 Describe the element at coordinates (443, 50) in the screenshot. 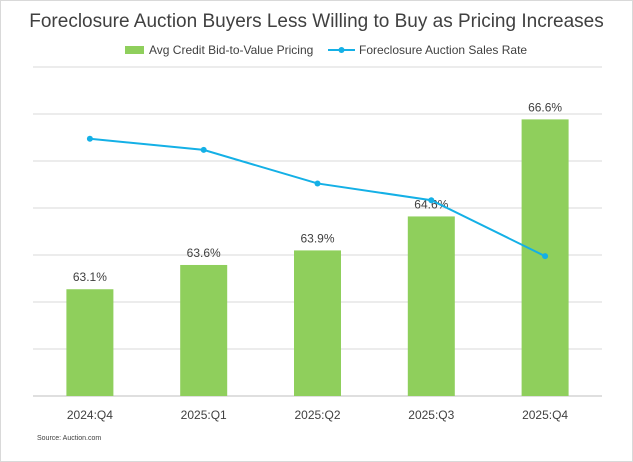

I see `legend-label-line: Foreclosure Auction Sales Rate` at that location.